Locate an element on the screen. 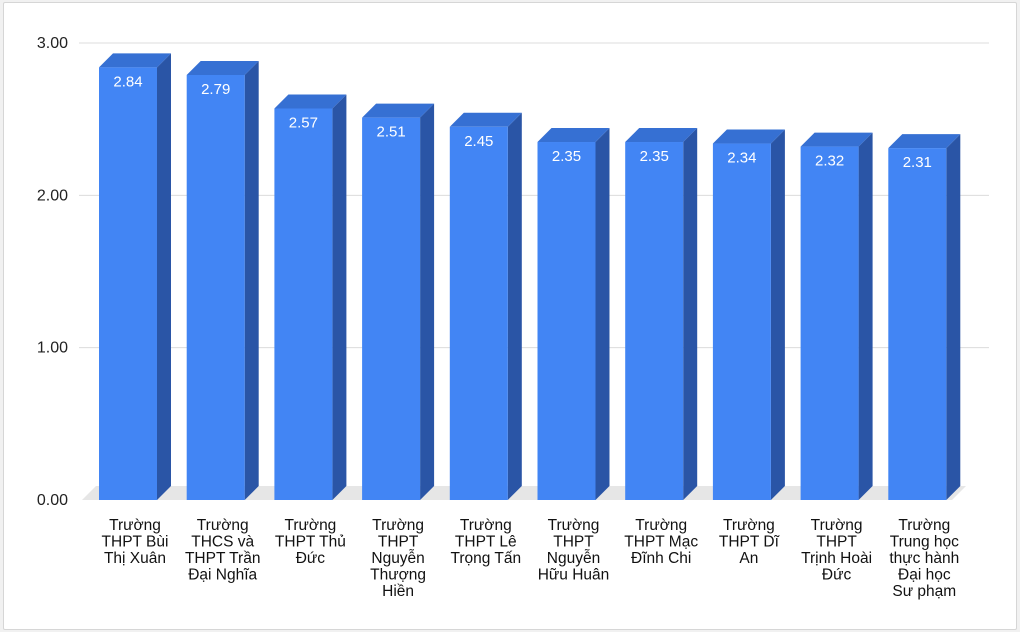 This screenshot has height=632, width=1020. category-label: Trường THPT Thủ Đức is located at coordinates (310, 542).